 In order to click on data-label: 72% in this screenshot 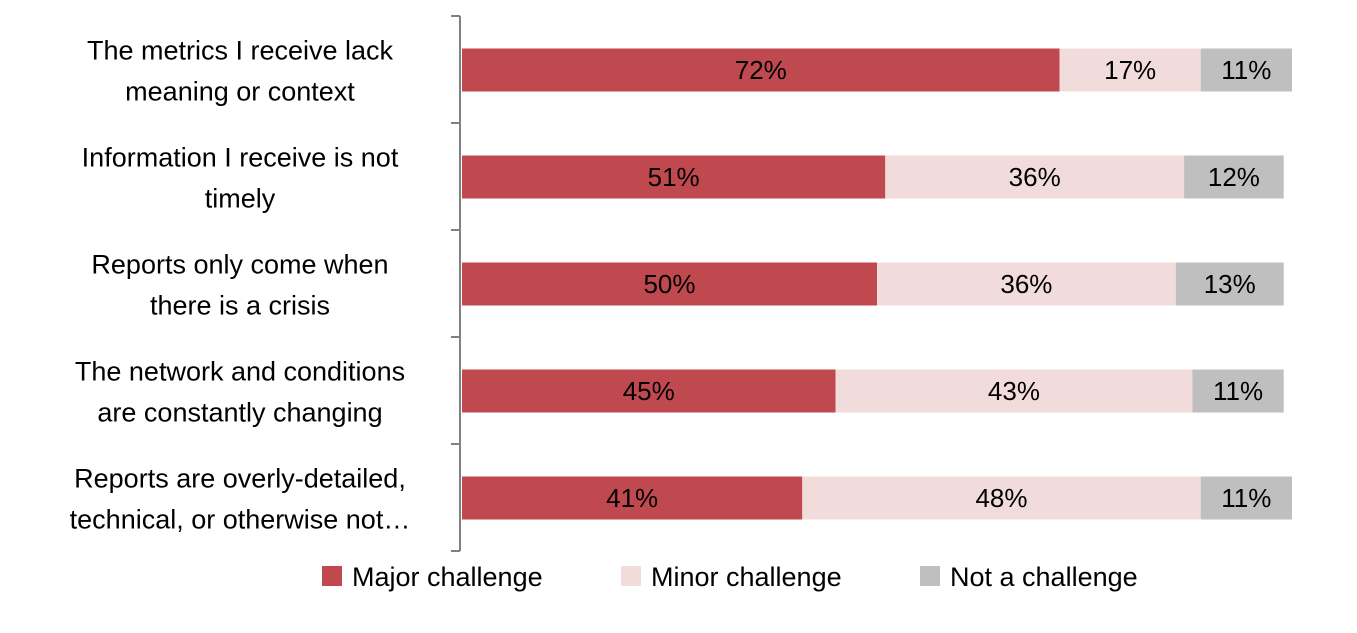, I will do `click(761, 70)`.